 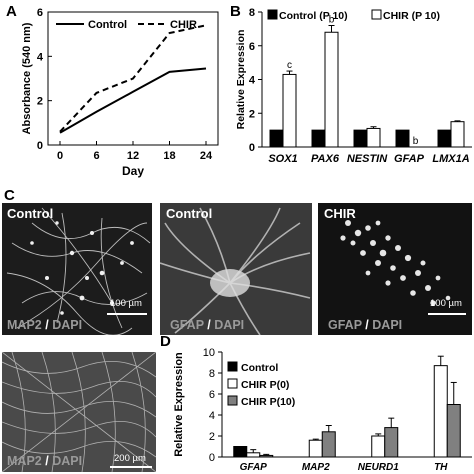 I want to click on category-label: SOX1, so click(x=282, y=159).